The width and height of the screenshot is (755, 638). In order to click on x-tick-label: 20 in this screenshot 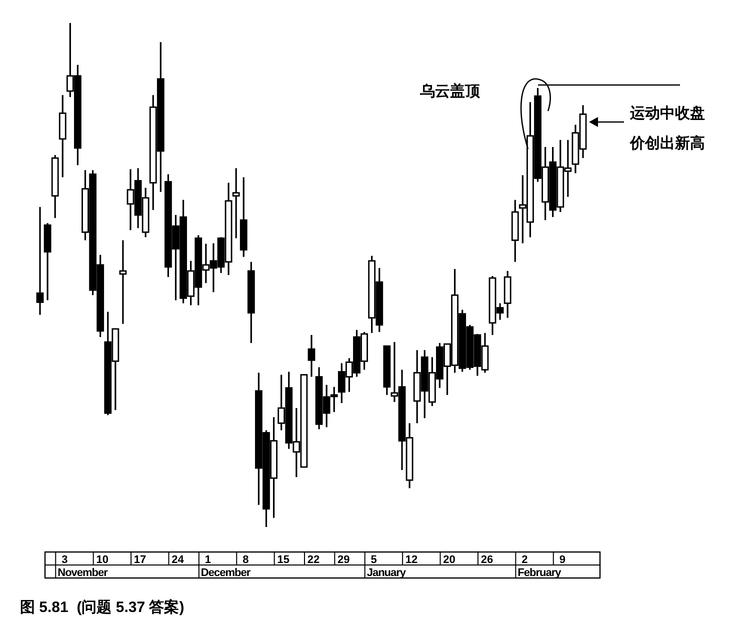, I will do `click(449, 560)`.